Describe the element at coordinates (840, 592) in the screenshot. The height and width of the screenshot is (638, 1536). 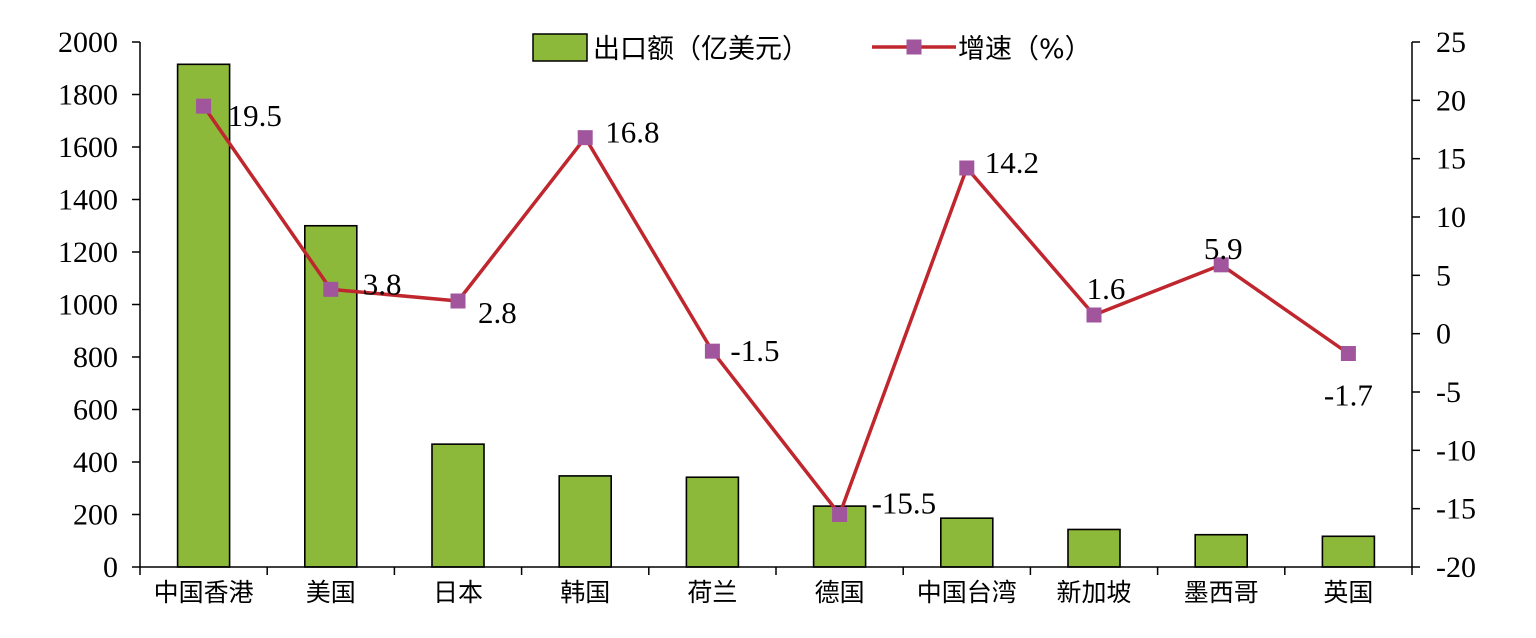
I see `category-label-5: 德国` at that location.